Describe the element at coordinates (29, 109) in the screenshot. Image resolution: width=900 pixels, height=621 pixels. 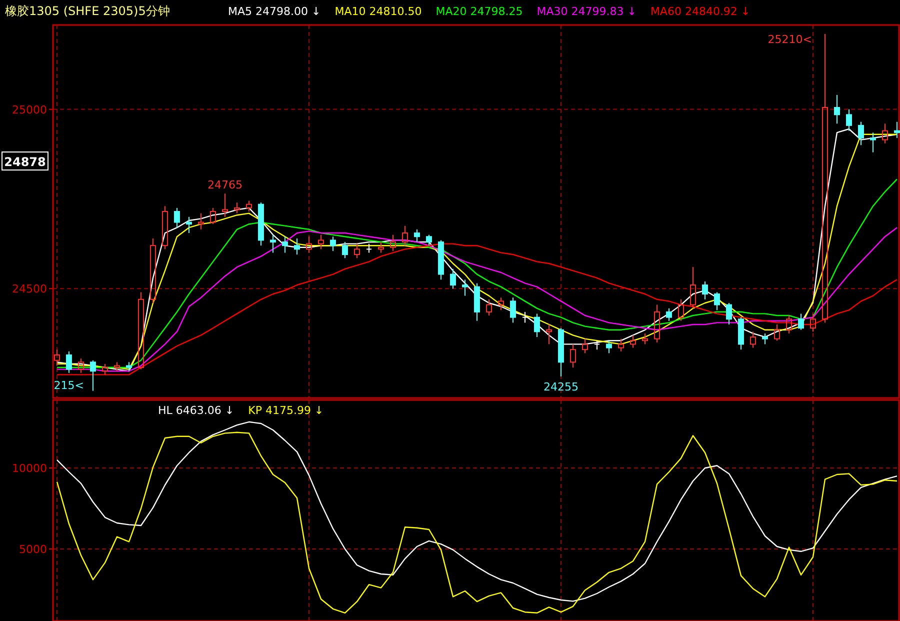
I see `y-tick-label: 25000` at that location.